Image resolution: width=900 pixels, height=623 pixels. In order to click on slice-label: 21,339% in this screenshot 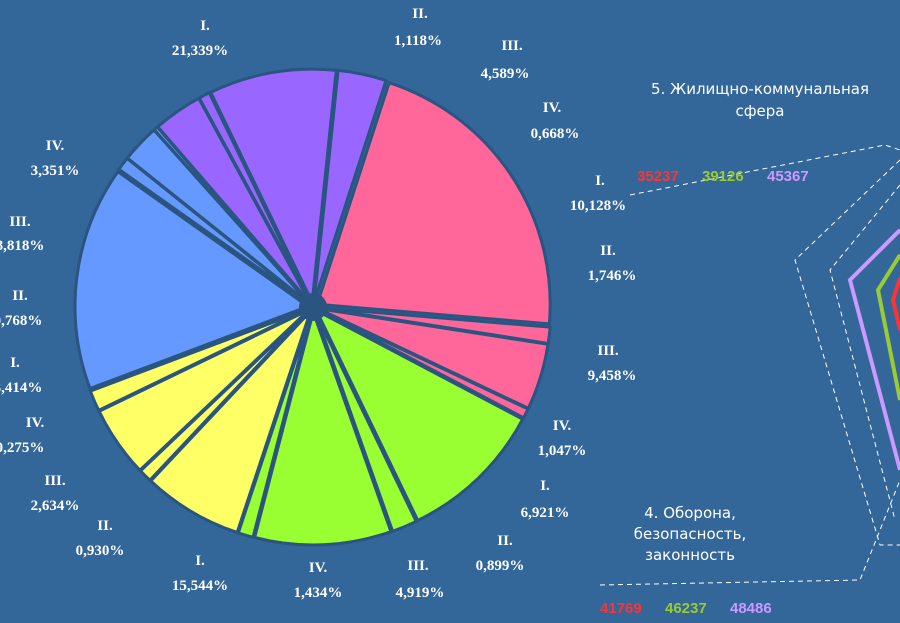, I will do `click(200, 51)`.